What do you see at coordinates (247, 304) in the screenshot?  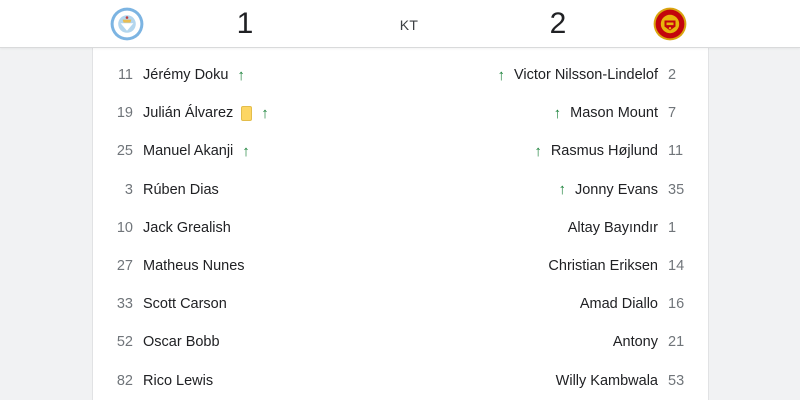 I see `player-row: 33 Scott Carson` at bounding box center [247, 304].